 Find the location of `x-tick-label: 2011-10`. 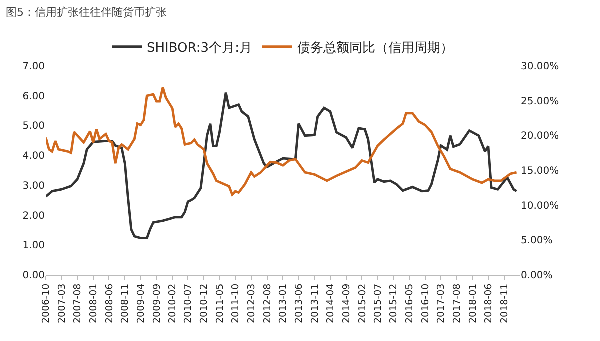

x-tick-label: 2011-10 is located at coordinates (236, 304).